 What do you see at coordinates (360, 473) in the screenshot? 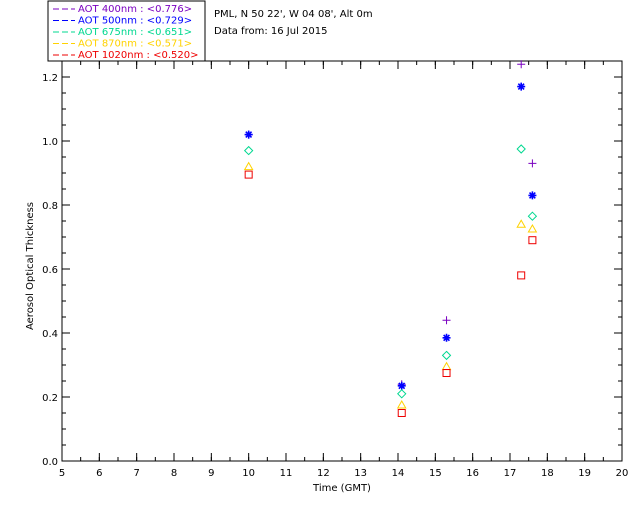
I see `x-tick-label: 13` at bounding box center [360, 473].